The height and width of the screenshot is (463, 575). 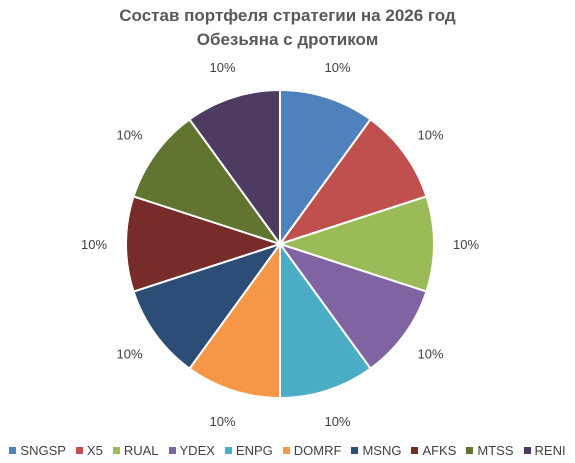 What do you see at coordinates (337, 67) in the screenshot?
I see `data-label-sngsp: 10%` at bounding box center [337, 67].